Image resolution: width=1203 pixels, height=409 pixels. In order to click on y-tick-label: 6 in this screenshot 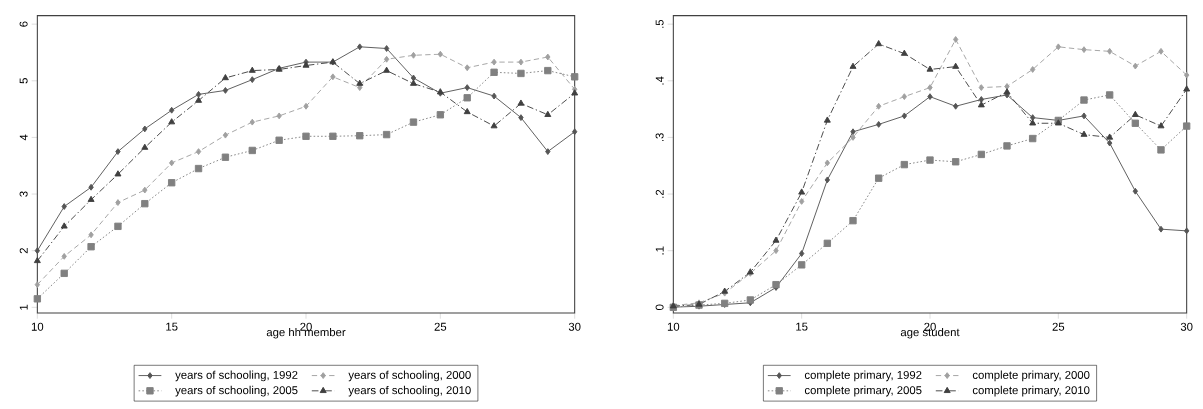, I will do `click(23, 24)`.